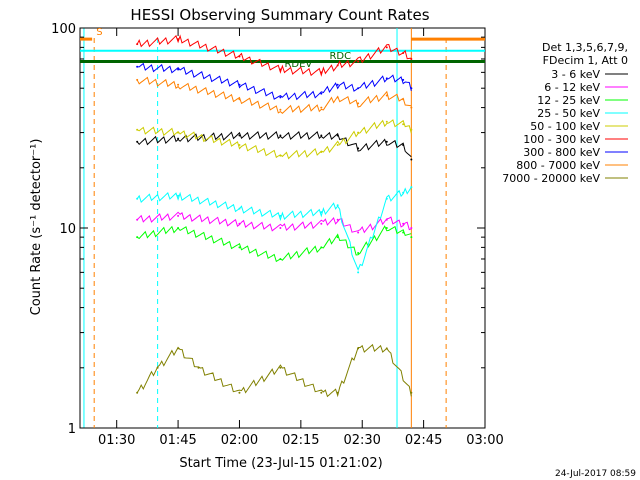 This screenshot has width=640, height=480. I want to click on legend-label: 300 - 800 keV, so click(561, 152).